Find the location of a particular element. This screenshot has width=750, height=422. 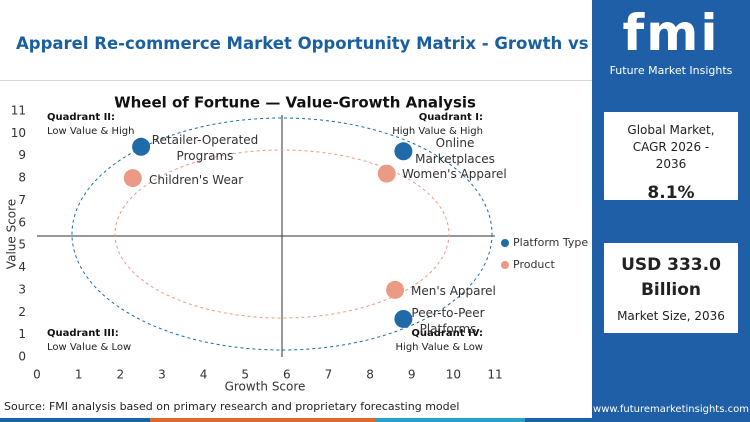

x-tick-label: 9 is located at coordinates (412, 375).